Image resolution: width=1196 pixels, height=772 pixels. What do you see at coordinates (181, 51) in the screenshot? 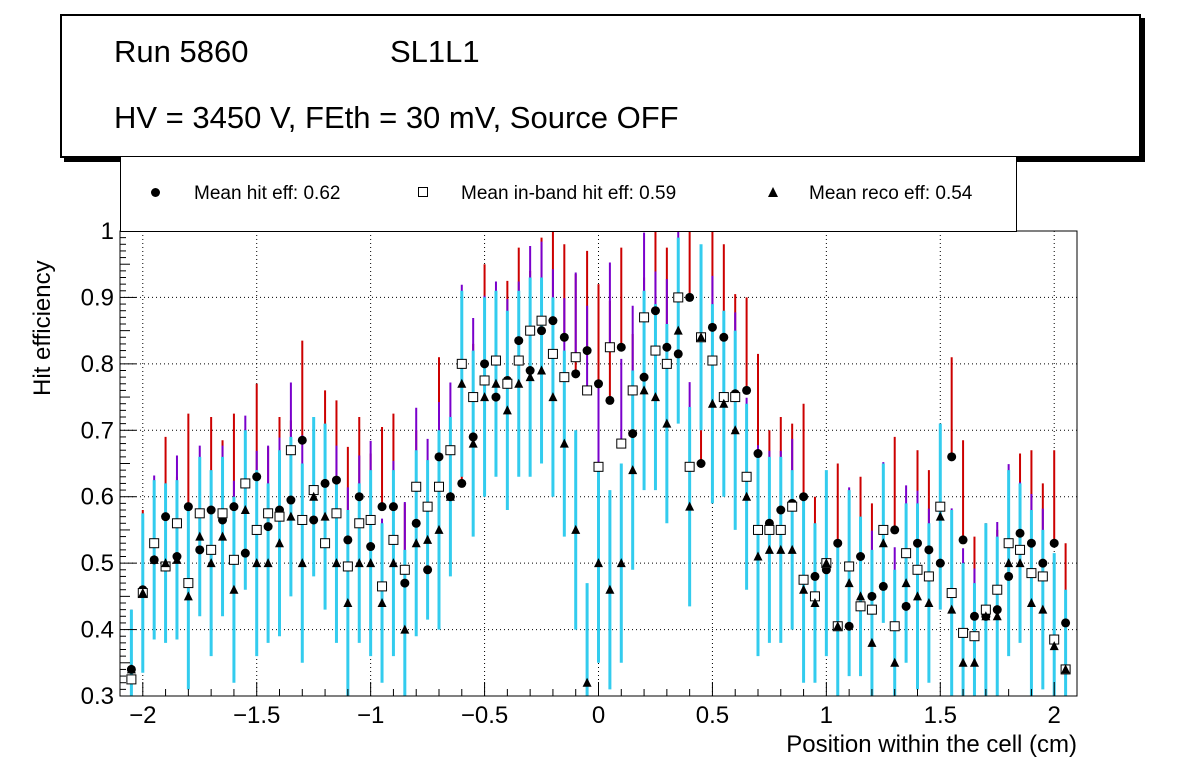
I see `run-label: Run 5860` at bounding box center [181, 51].